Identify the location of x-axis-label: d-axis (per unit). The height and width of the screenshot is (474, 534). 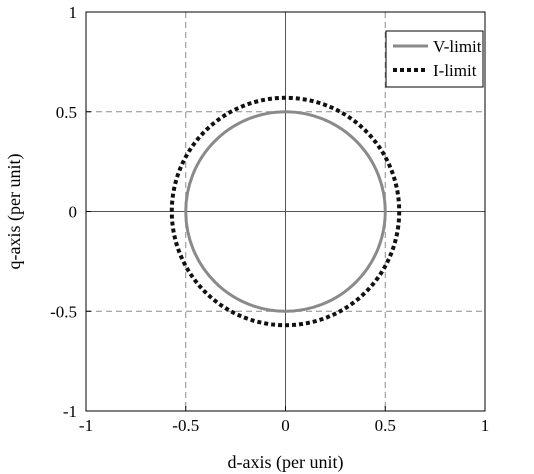
(286, 462).